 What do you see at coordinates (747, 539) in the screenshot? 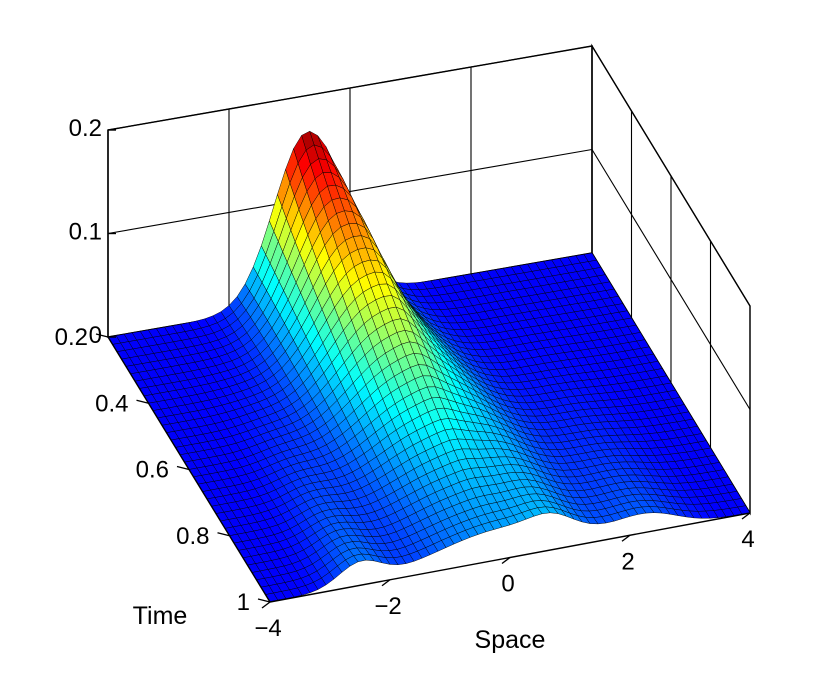
I see `x-tick-label: 4` at bounding box center [747, 539].